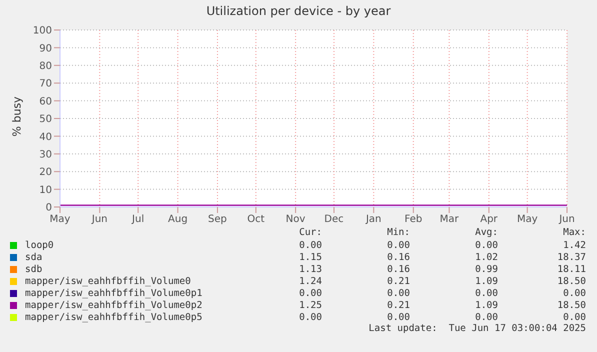 The width and height of the screenshot is (597, 352). What do you see at coordinates (113, 317) in the screenshot?
I see `legend-label: mapper/isw_eahhfbffih_Volume0p5` at bounding box center [113, 317].